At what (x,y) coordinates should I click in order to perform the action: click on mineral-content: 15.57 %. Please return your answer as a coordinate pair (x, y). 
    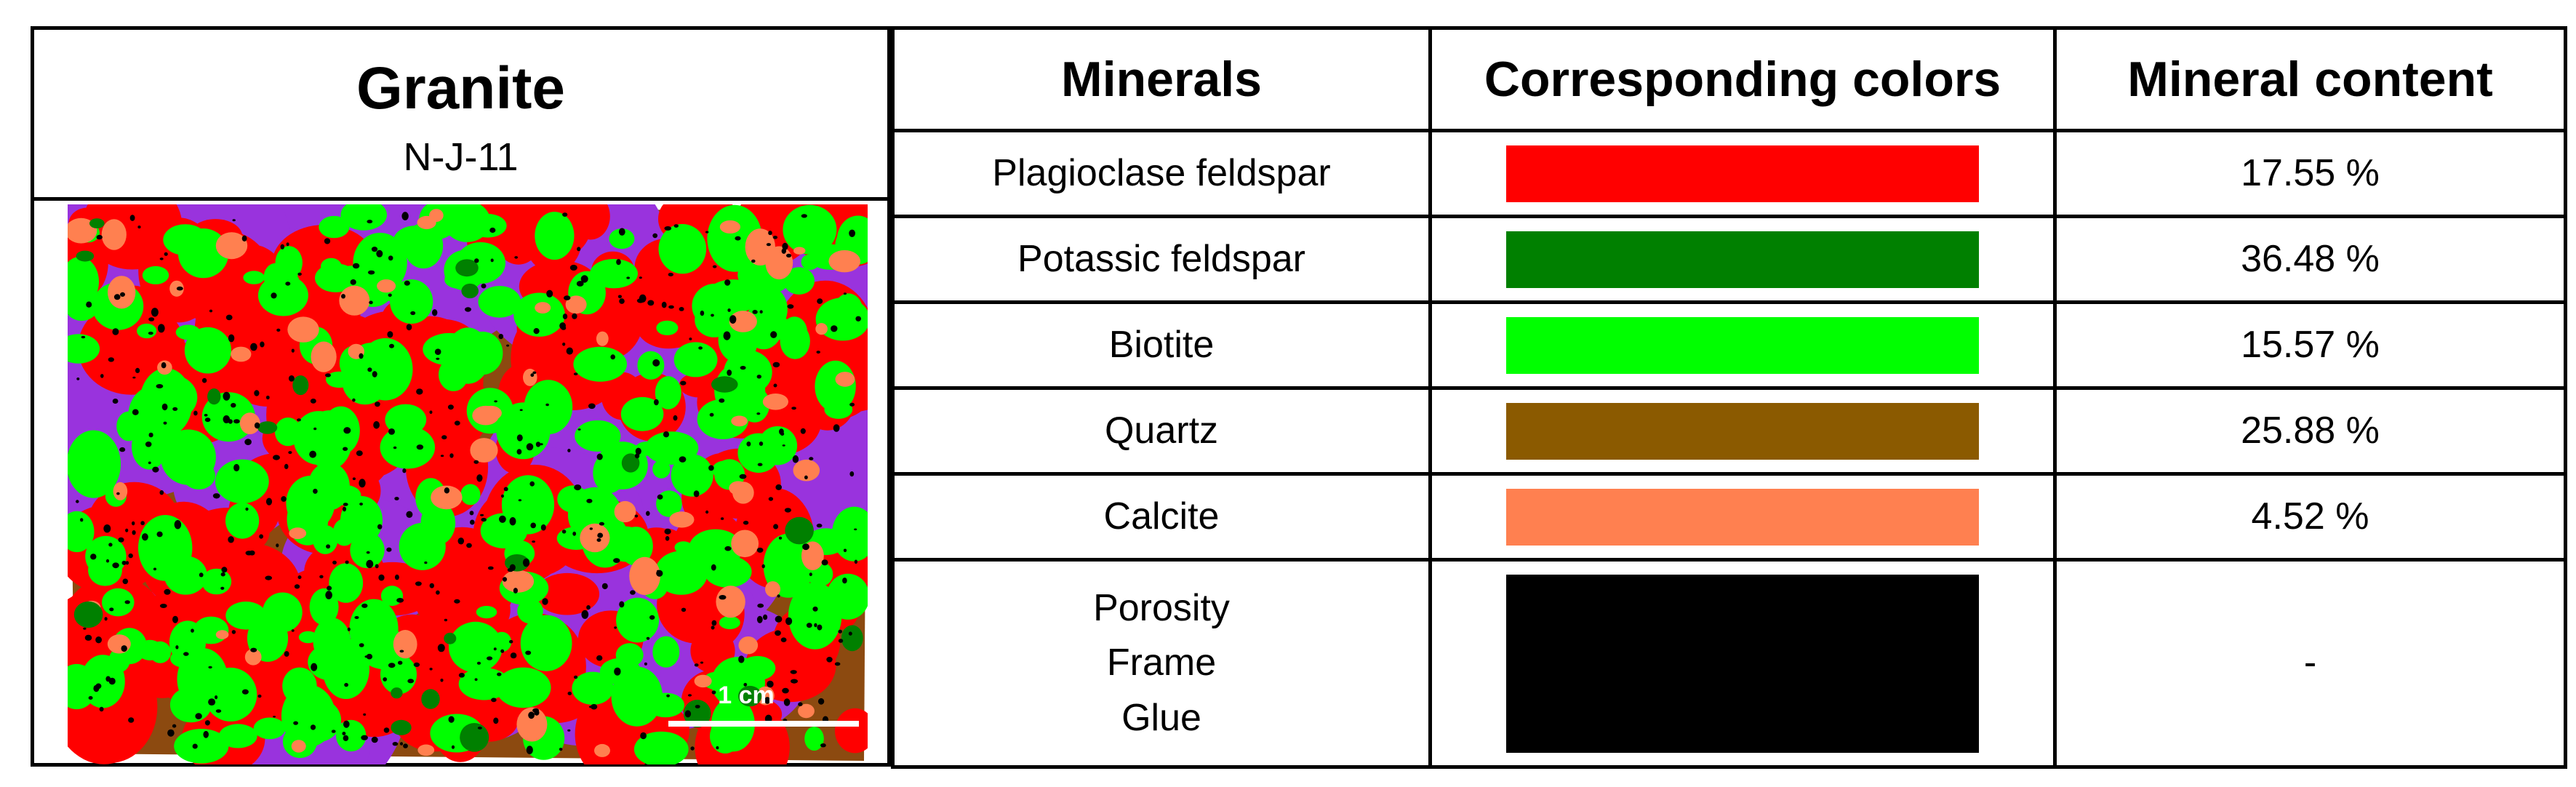
    Looking at the image, I should click on (2310, 345).